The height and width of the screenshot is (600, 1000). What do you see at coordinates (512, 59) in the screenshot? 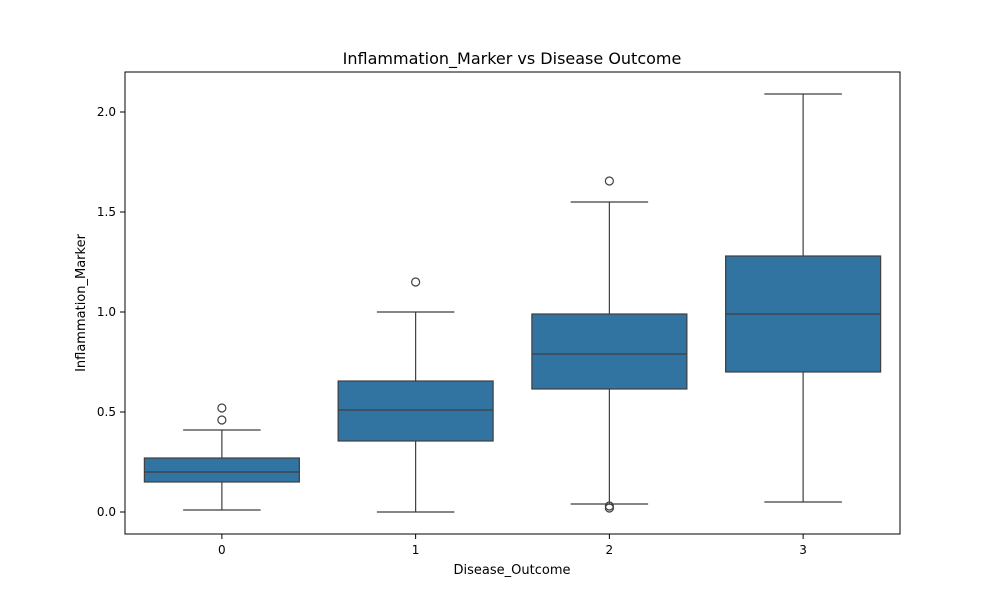
I see `chart-title: Inflammation_Marker vs Disease Outcome` at bounding box center [512, 59].